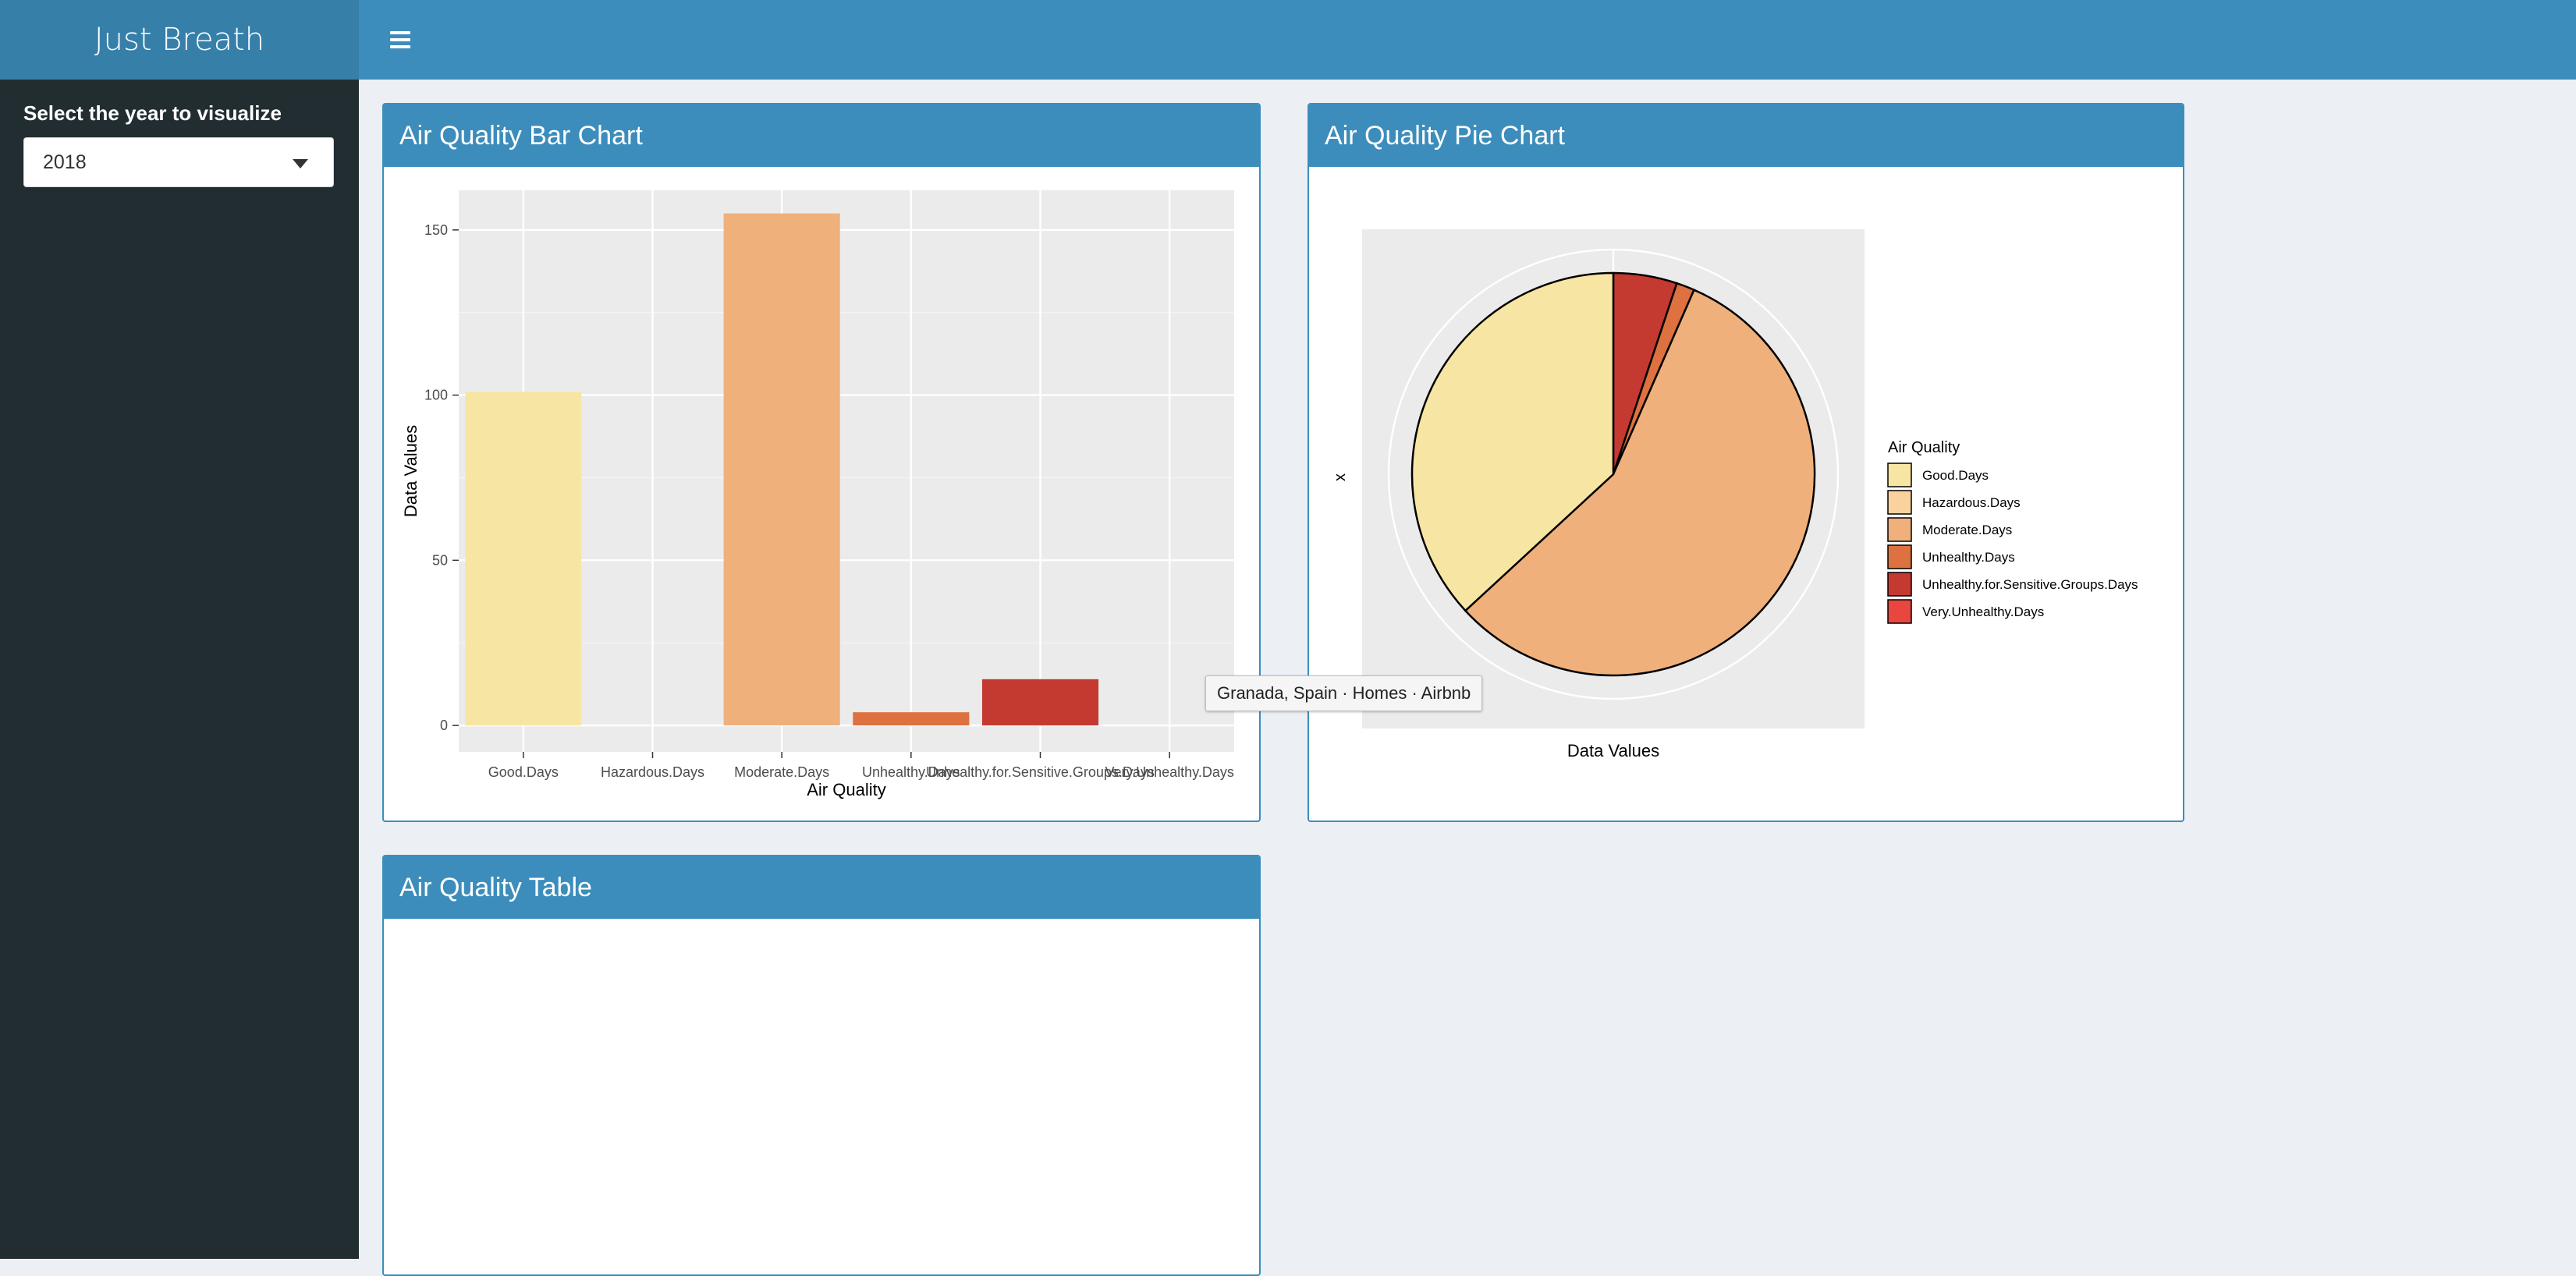 The image size is (2576, 1276). What do you see at coordinates (1983, 611) in the screenshot?
I see `legend-label: Very.Unhealthy.Days` at bounding box center [1983, 611].